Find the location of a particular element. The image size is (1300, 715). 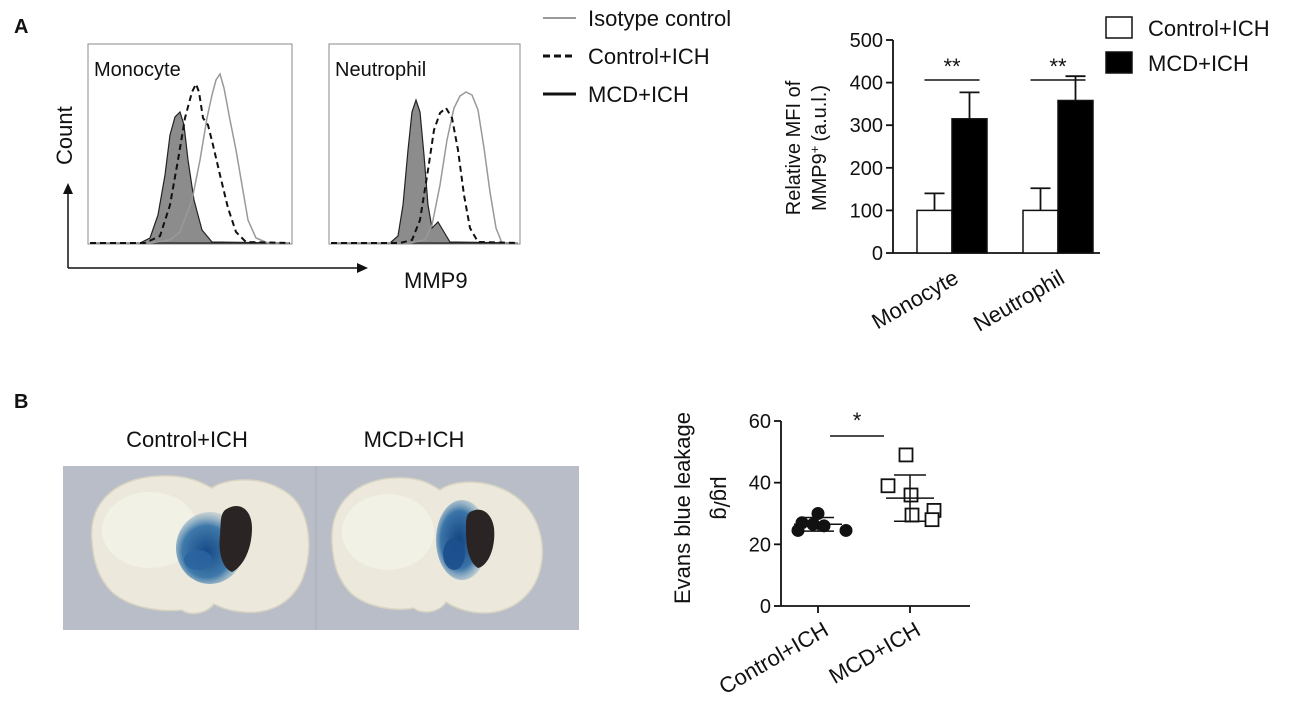

brain-label-control: Control+ICH is located at coordinates (187, 439).